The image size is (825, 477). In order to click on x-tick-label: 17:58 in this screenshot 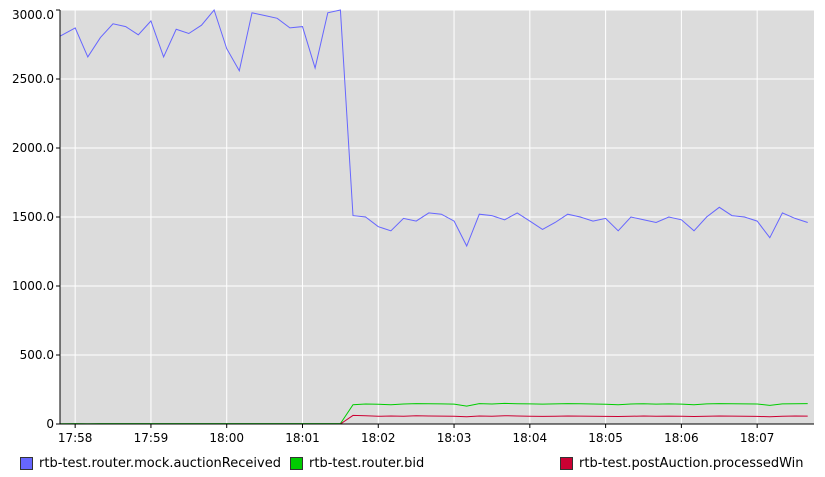, I will do `click(75, 438)`.